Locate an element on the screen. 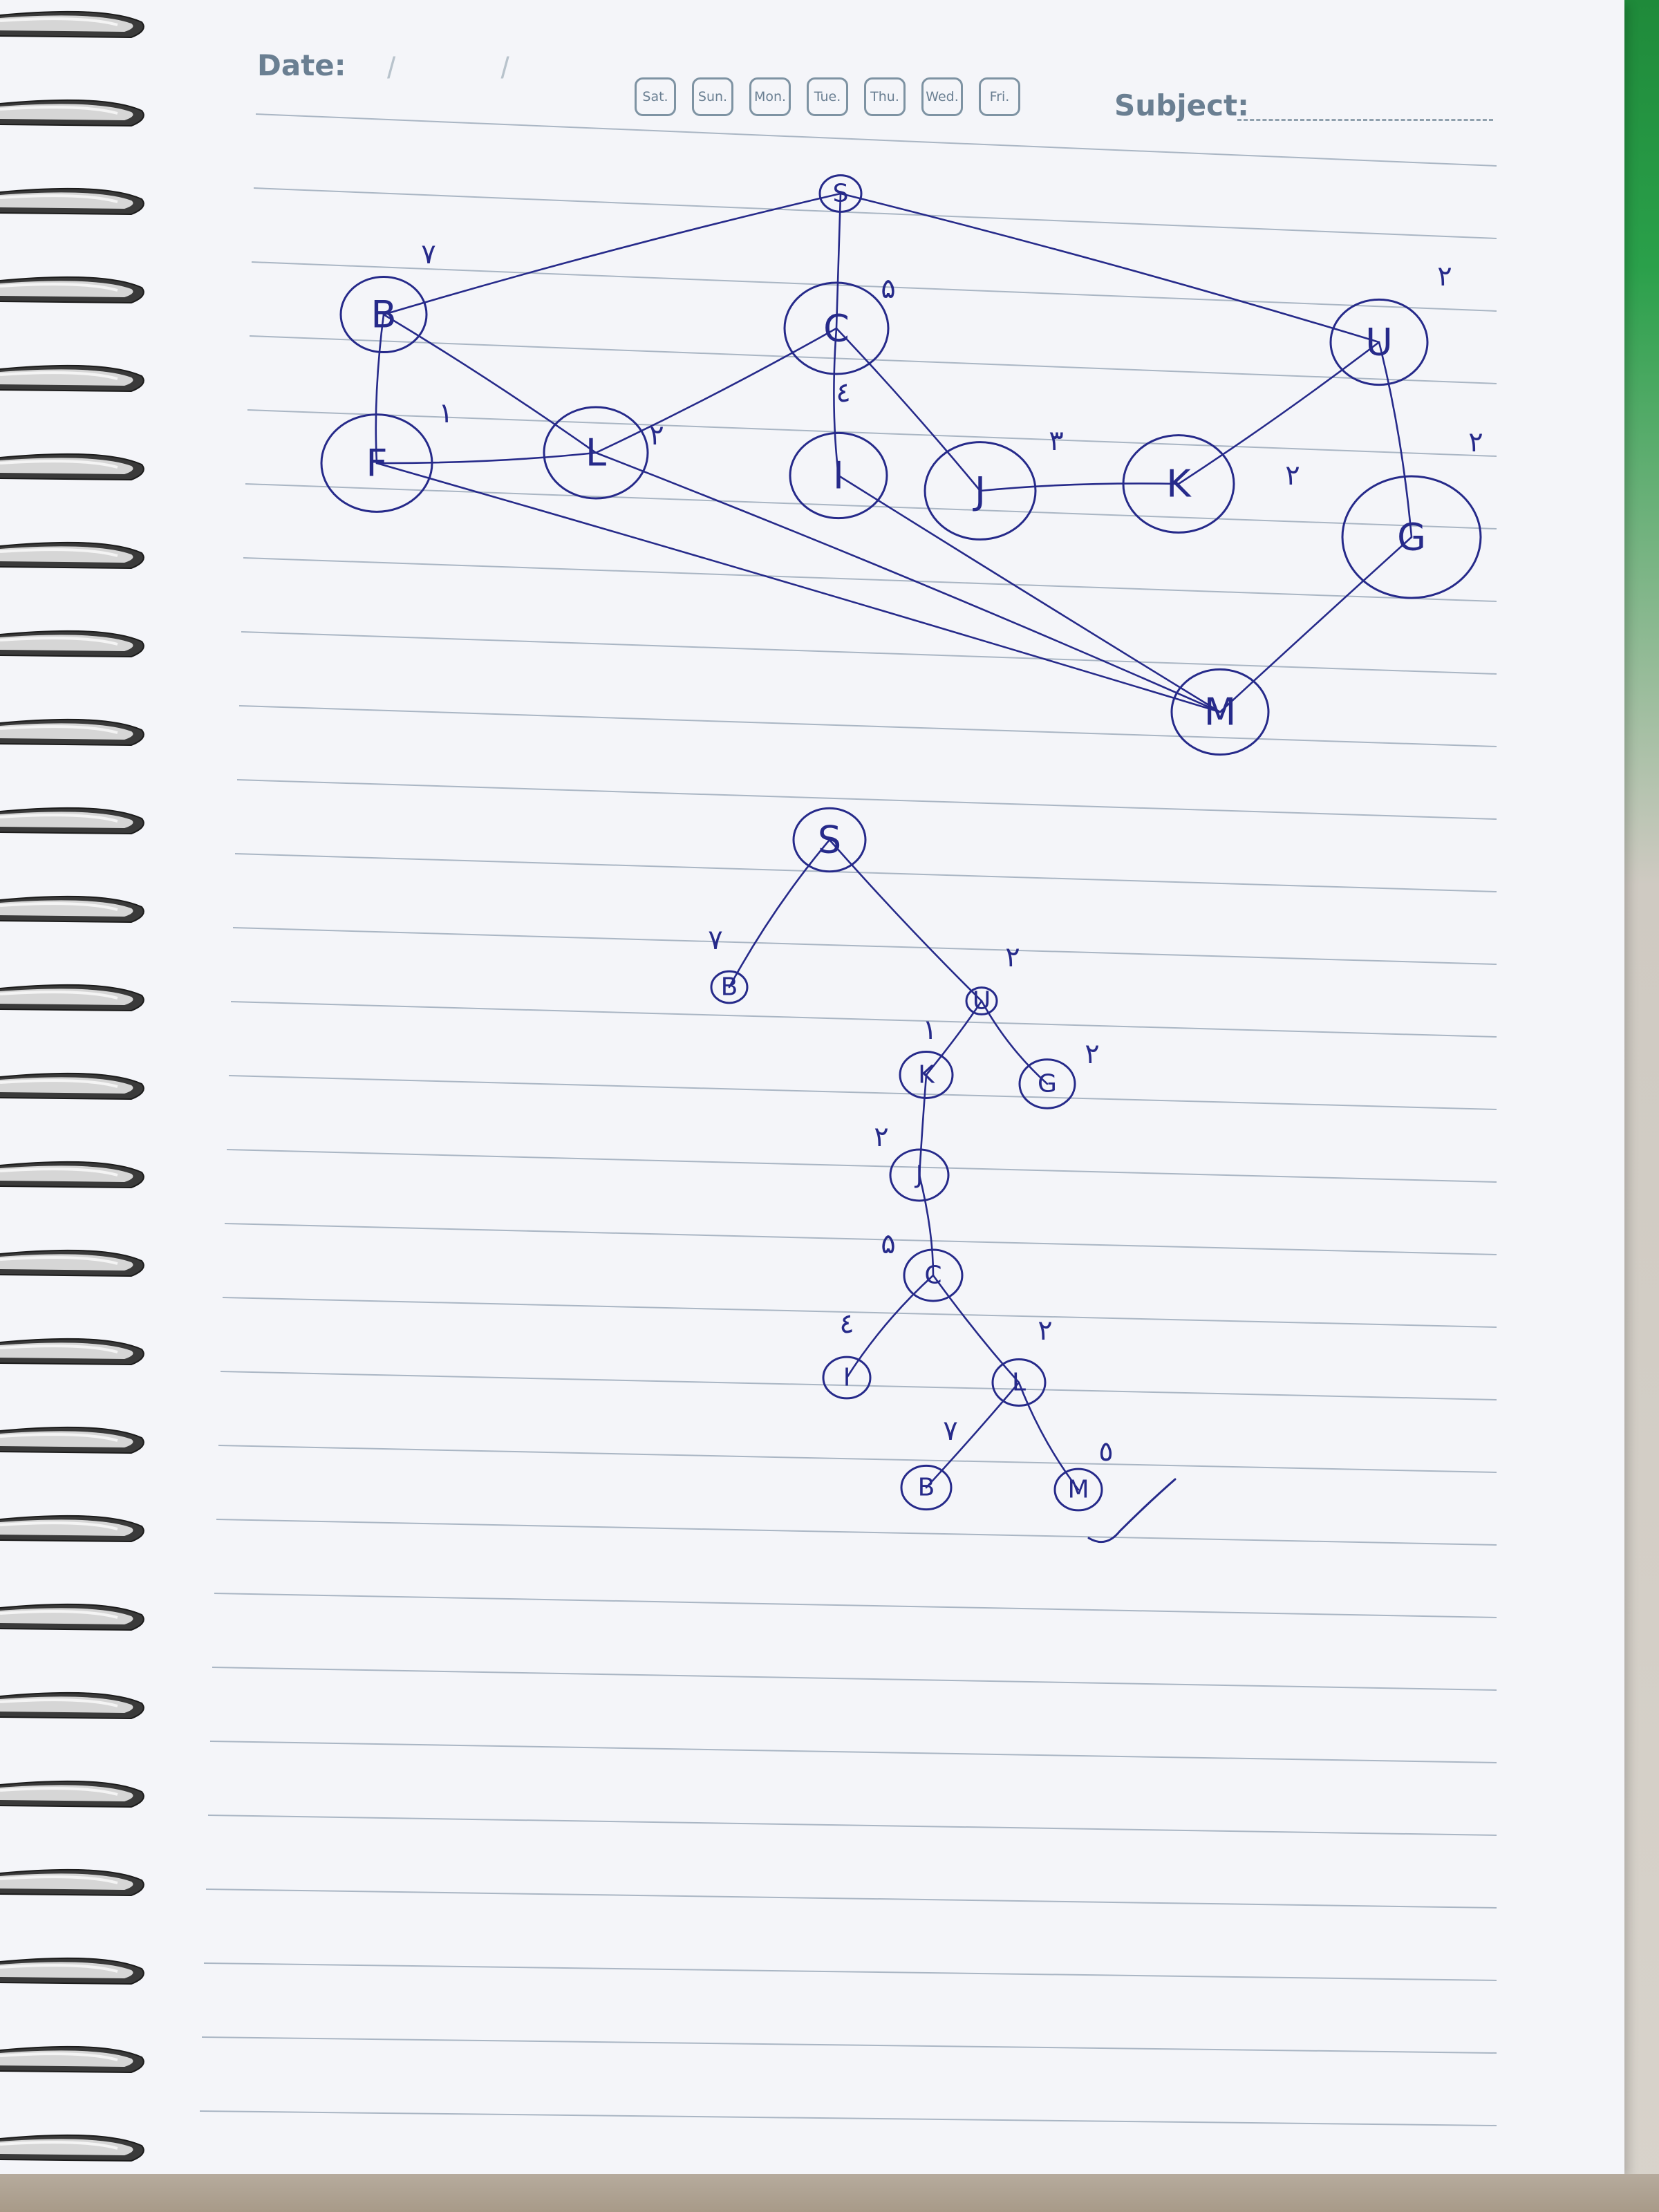 This screenshot has height=2212, width=1659. day-box-wed: Wed. is located at coordinates (942, 97).